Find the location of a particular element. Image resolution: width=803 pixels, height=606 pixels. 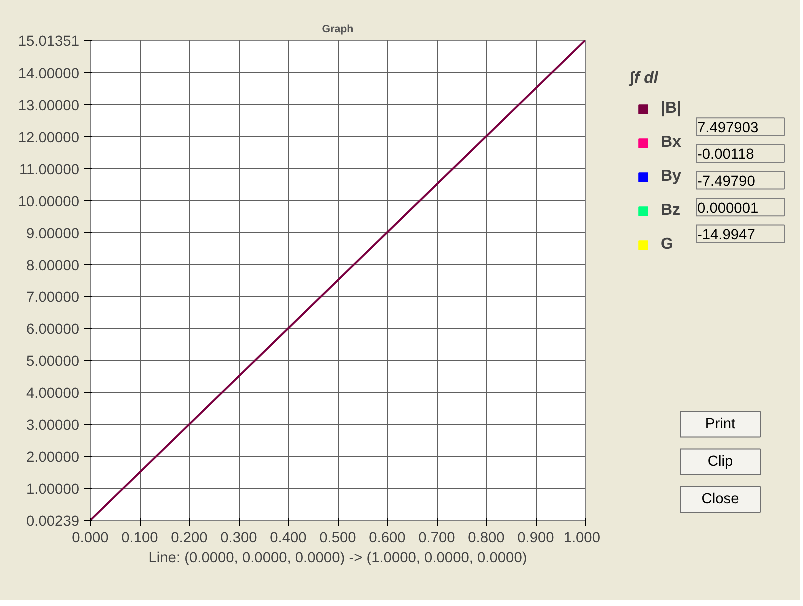

text: -0.00118 is located at coordinates (726, 155).